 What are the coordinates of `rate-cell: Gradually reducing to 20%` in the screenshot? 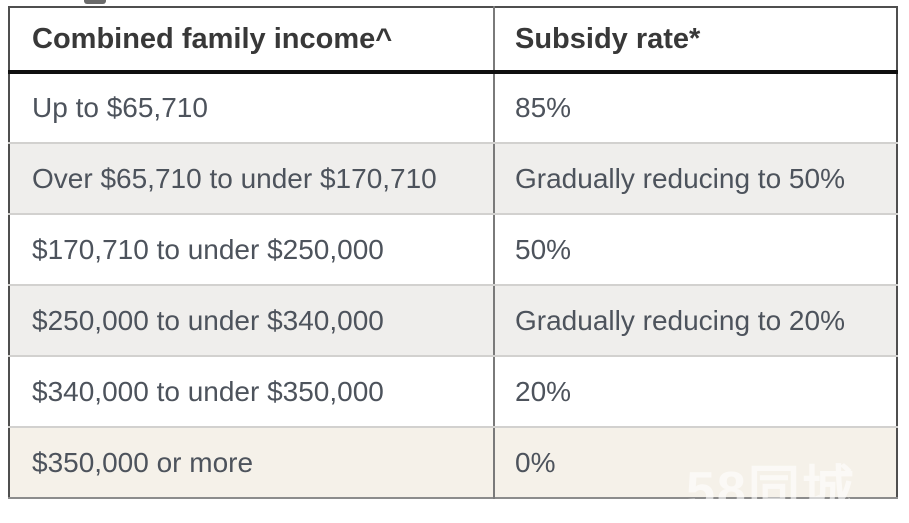 It's located at (695, 321).